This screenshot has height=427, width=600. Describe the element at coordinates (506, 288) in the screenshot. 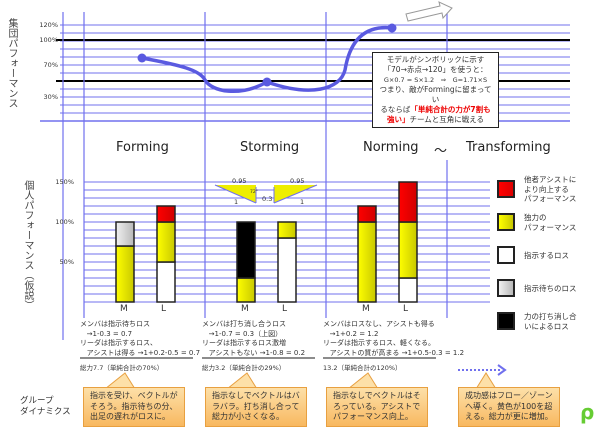

I see `legend-swatch-waiting_loss` at that location.